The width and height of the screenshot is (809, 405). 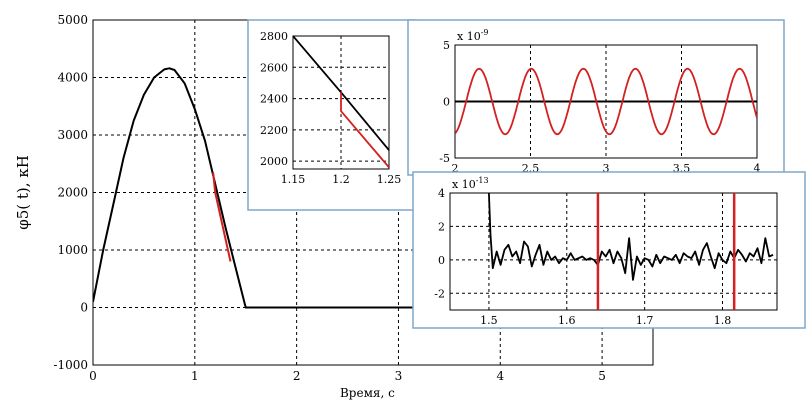 I want to click on y-tick-label: -2, so click(x=439, y=293).